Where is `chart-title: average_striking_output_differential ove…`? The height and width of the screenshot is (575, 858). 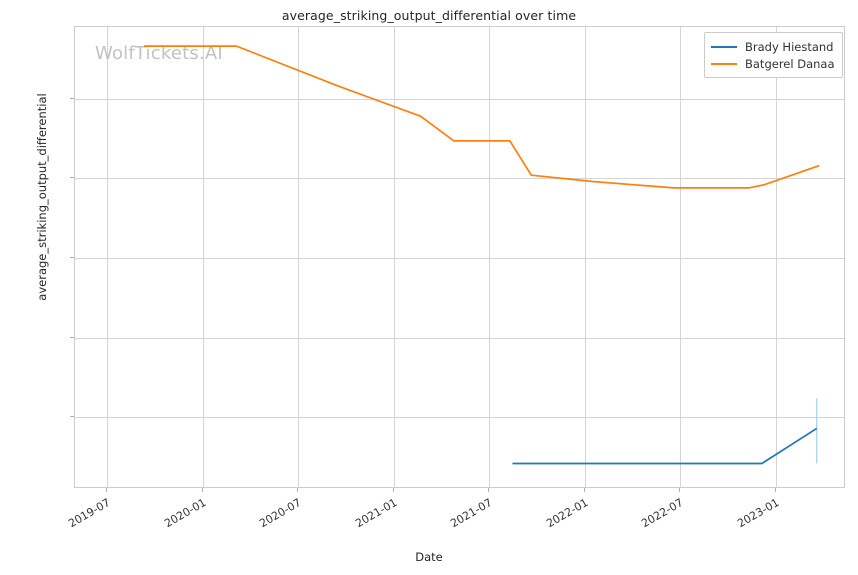 chart-title: average_striking_output_differential ove… is located at coordinates (429, 15).